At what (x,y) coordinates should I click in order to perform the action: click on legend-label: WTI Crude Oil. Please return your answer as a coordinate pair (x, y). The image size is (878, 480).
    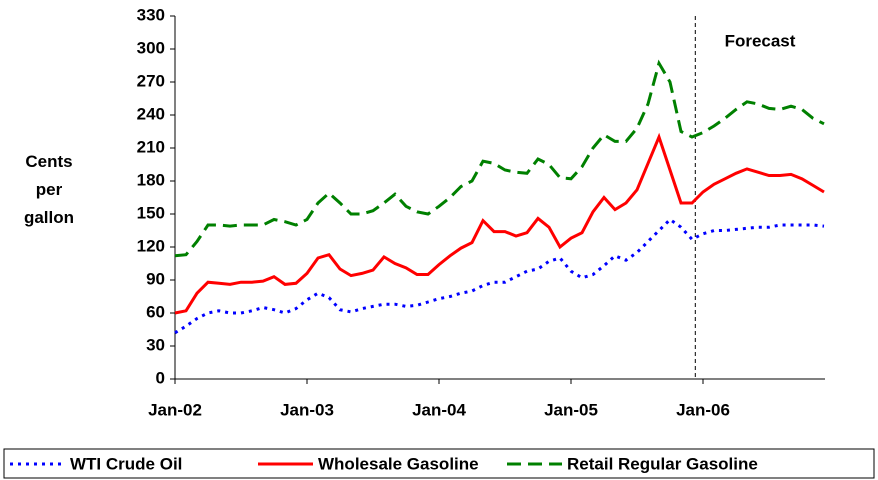
    Looking at the image, I should click on (126, 463).